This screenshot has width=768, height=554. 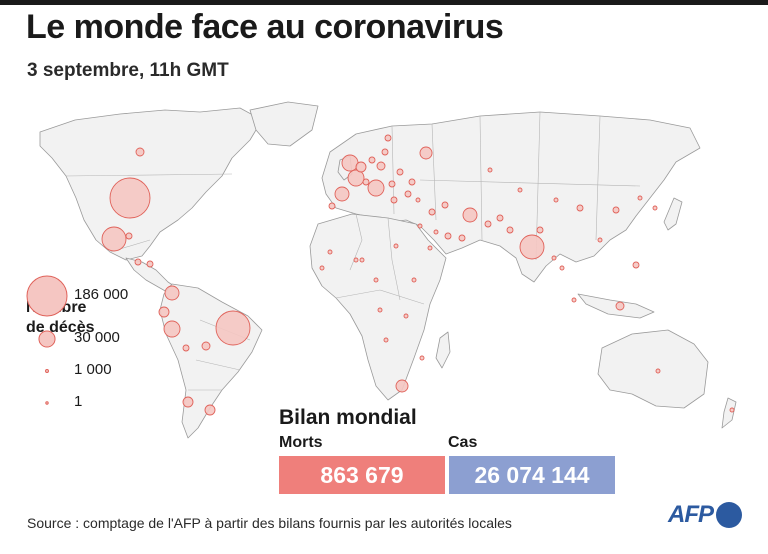 What do you see at coordinates (729, 515) in the screenshot?
I see `afp-logo-dot` at bounding box center [729, 515].